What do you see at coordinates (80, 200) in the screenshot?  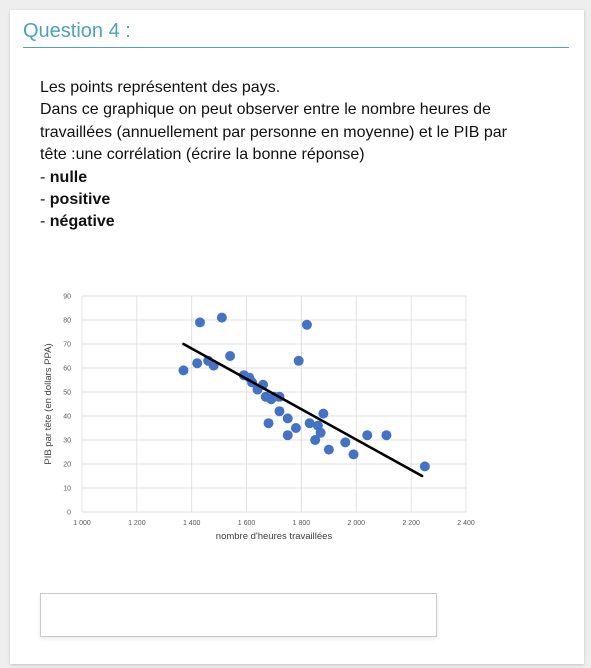 I see `option-label: positive` at bounding box center [80, 200].